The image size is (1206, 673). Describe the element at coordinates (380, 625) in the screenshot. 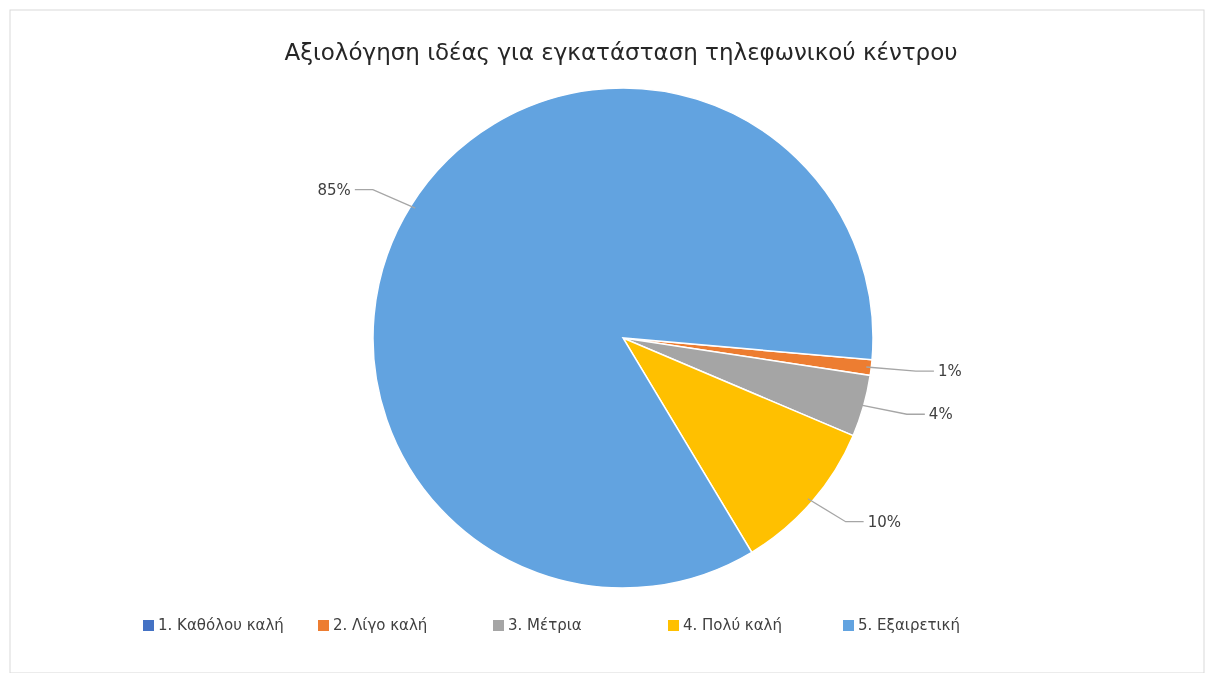

I see `legend-label: 2. Λίγο καλή` at that location.